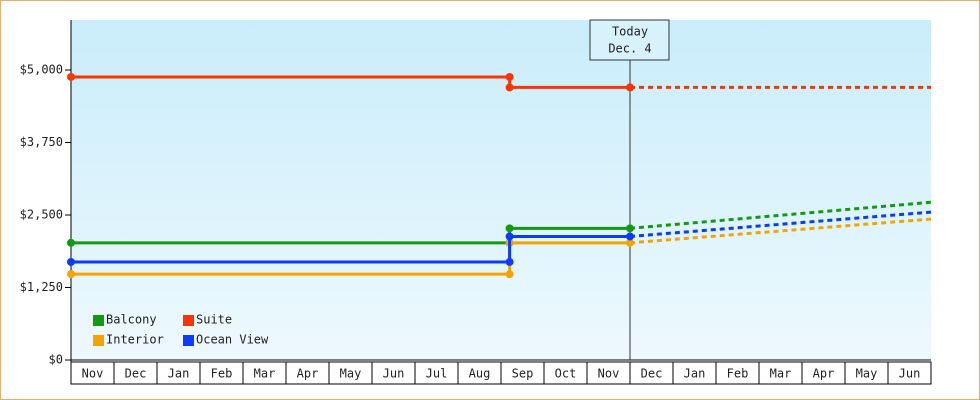  I want to click on x-tick-label: Sep, so click(523, 374).